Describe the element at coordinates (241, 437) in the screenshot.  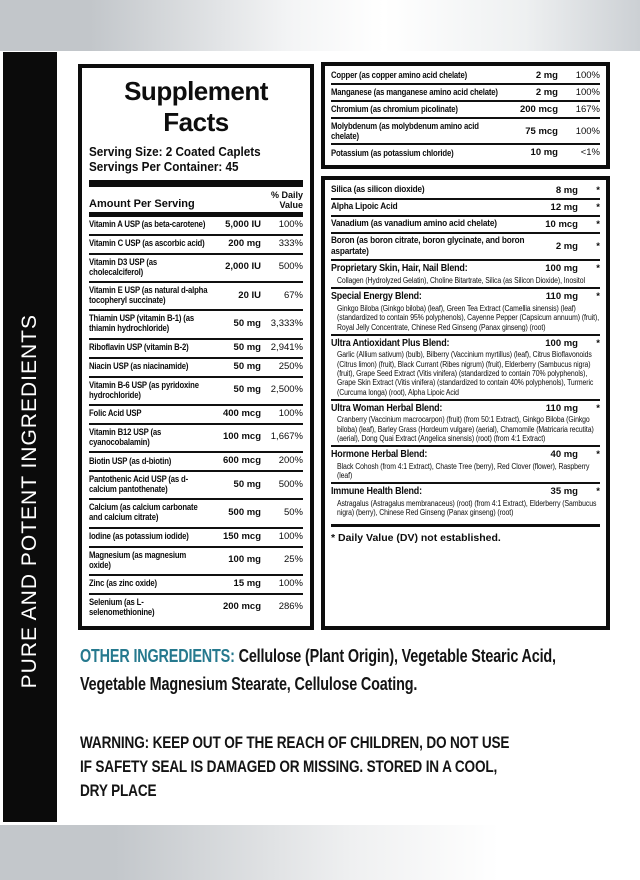
I see `ingredient-amount: 100 mcg` at that location.